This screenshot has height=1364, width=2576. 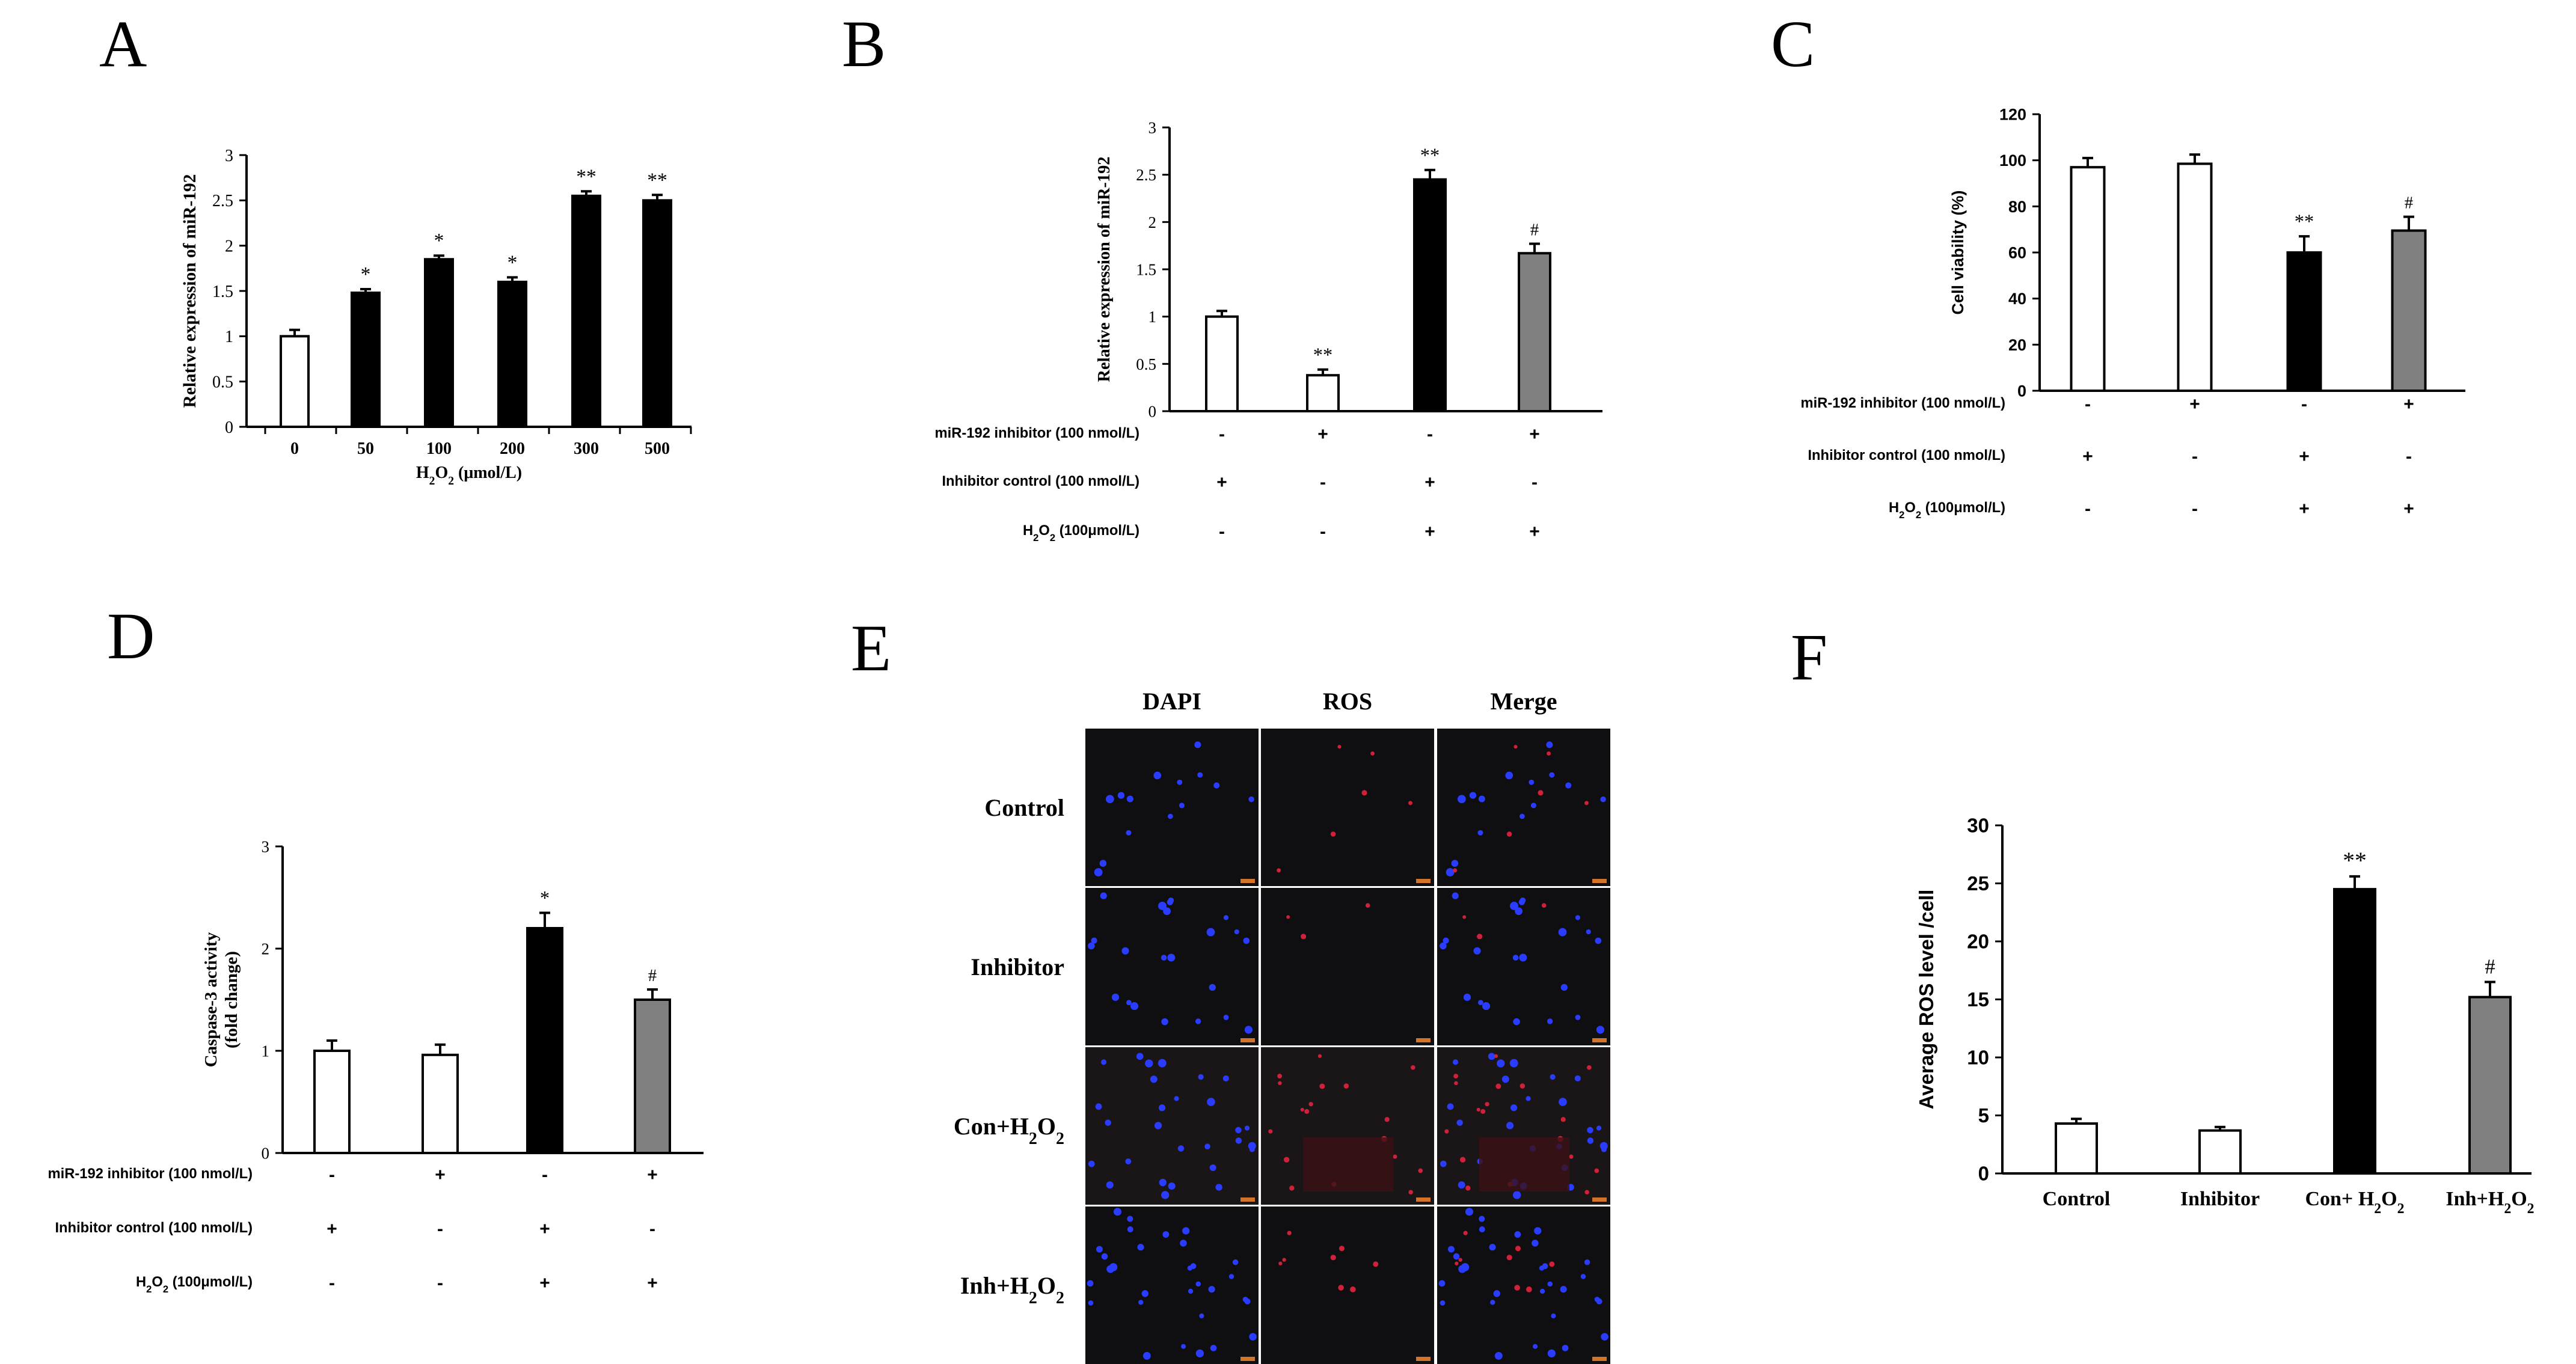 I want to click on y-tick-label: 3, so click(x=229, y=156).